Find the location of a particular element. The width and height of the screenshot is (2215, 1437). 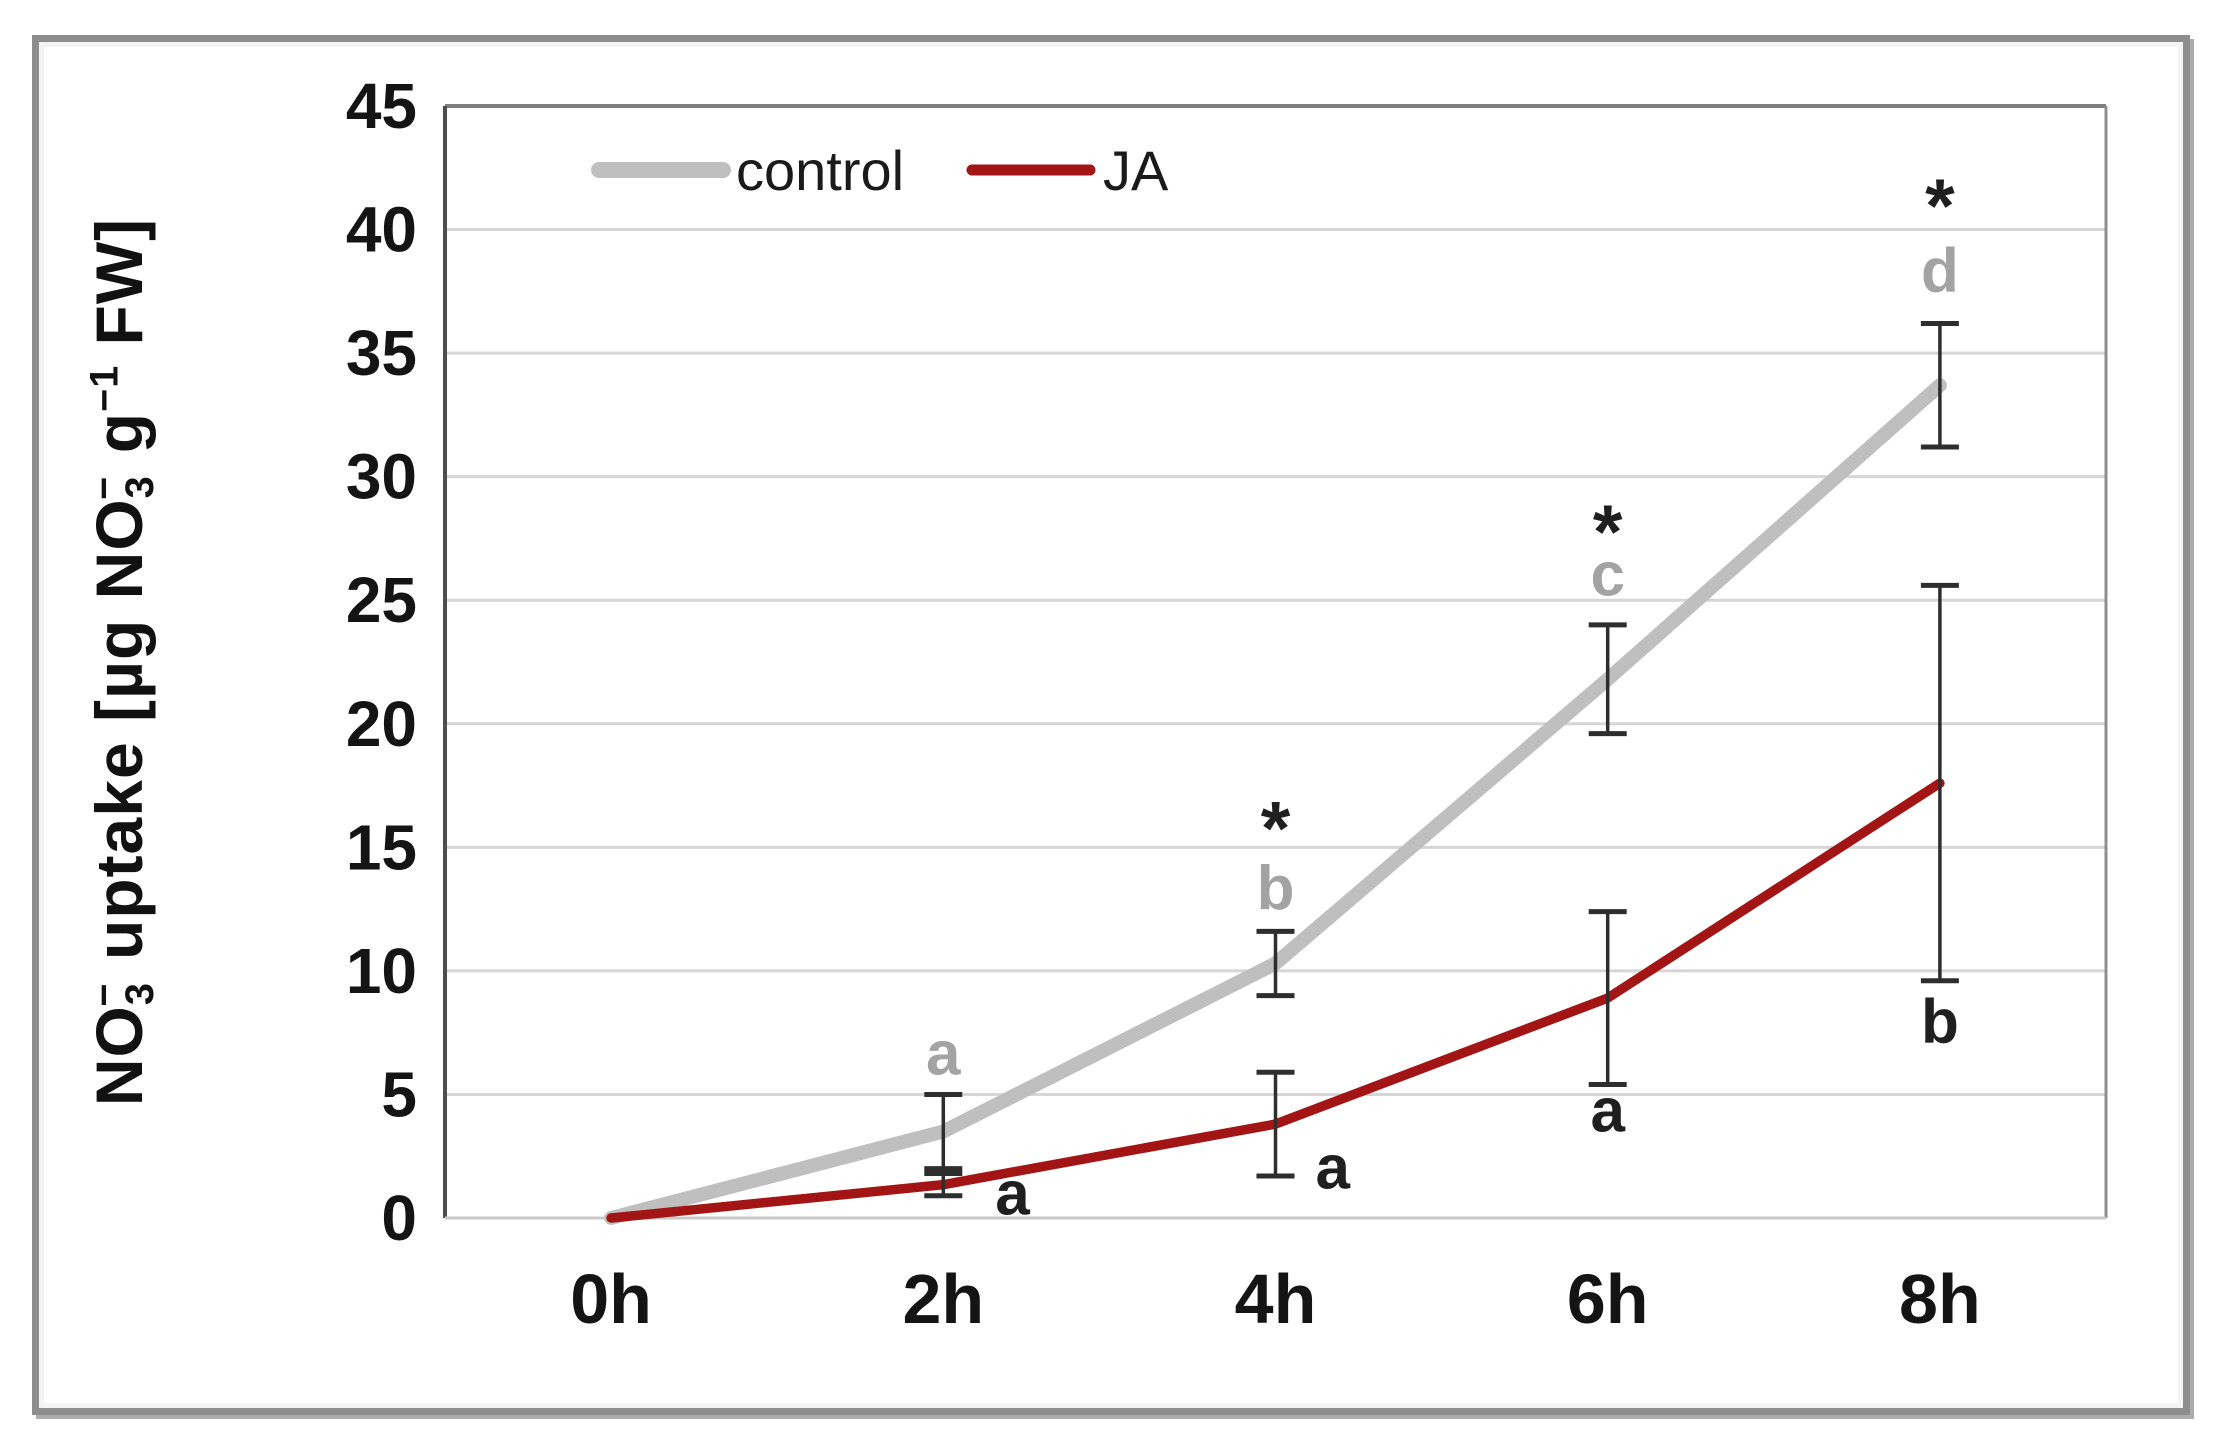

x-tick-label: 6h is located at coordinates (1608, 1299).